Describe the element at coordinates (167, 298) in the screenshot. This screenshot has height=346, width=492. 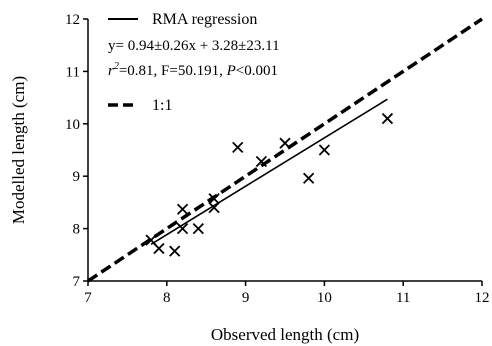
I see `x-tick-label: 8` at that location.